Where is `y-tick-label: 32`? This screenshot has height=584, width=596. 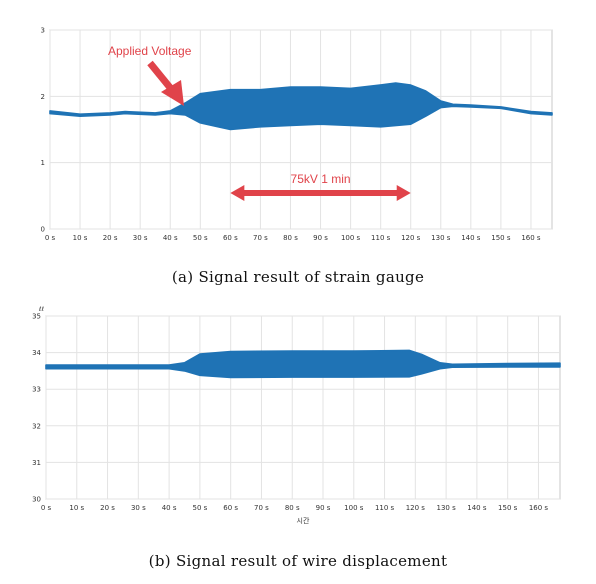
y-tick-label: 32 is located at coordinates (36, 426).